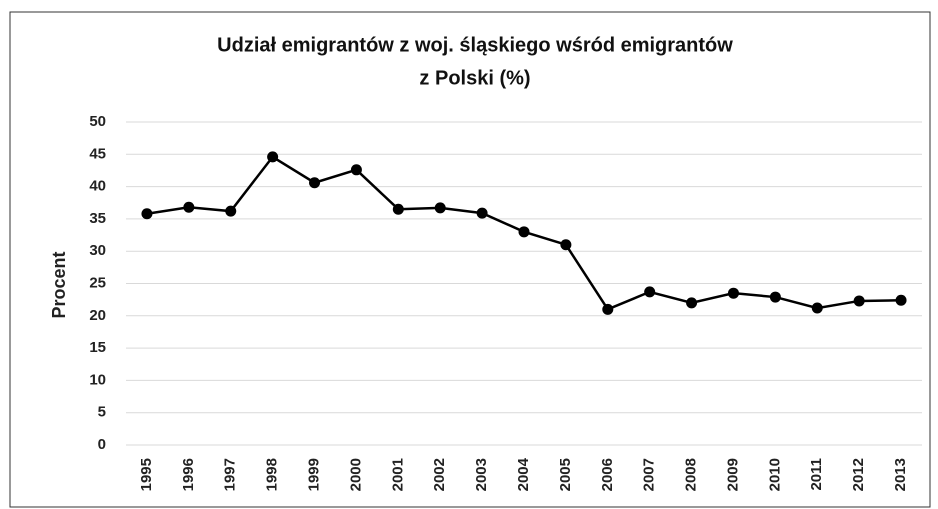 This screenshot has height=509, width=938. Describe the element at coordinates (97, 121) in the screenshot. I see `y-tick-label: 50` at that location.